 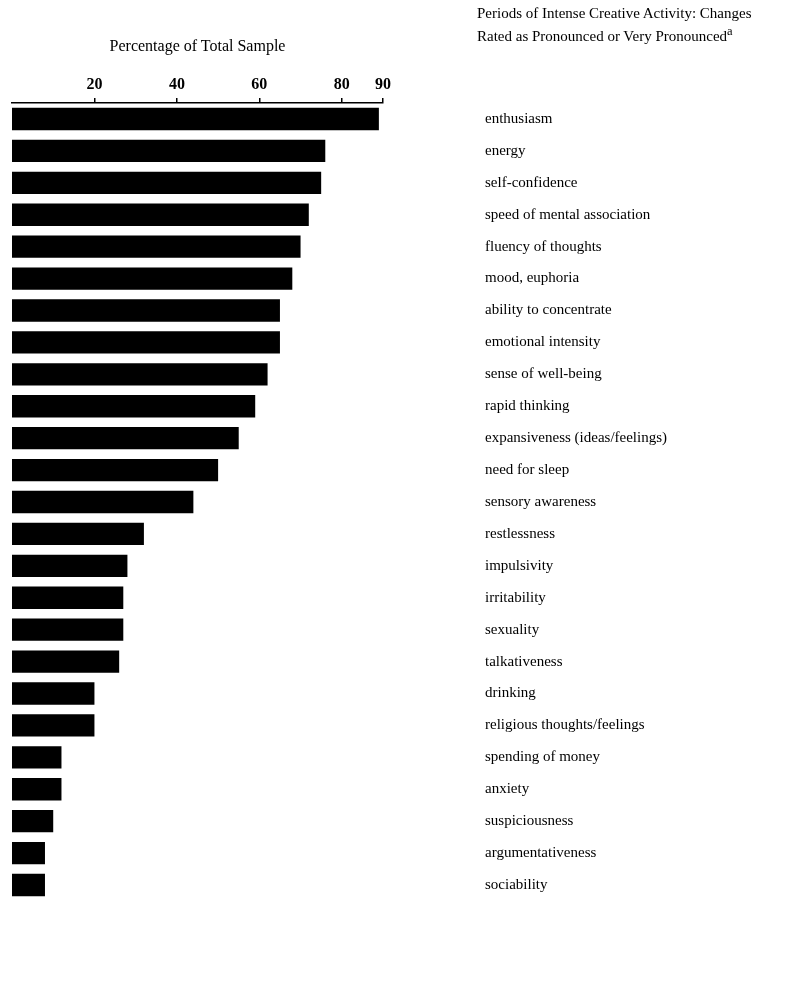 What do you see at coordinates (383, 83) in the screenshot?
I see `x-tick-label: 90` at bounding box center [383, 83].